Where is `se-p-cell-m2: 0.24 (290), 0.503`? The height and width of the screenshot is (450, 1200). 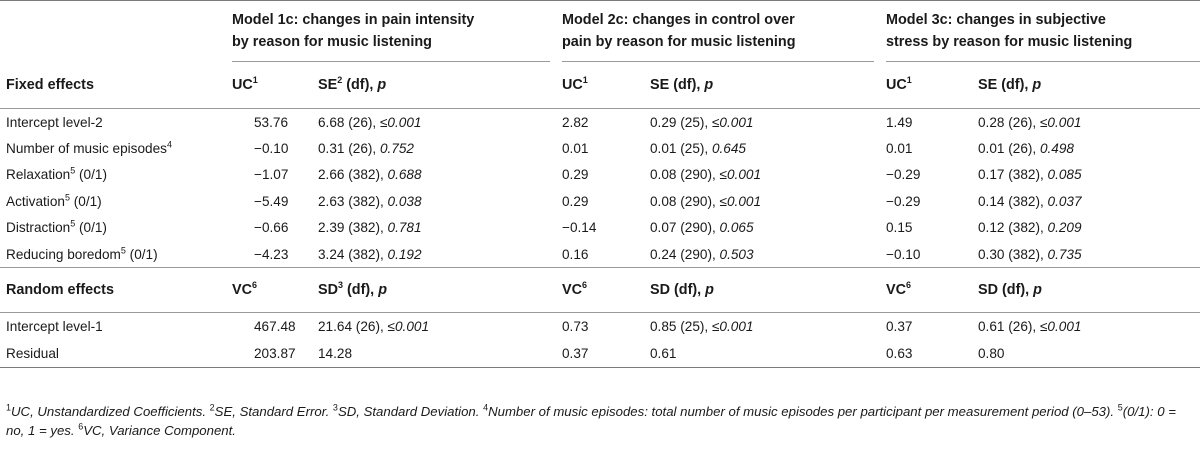 se-p-cell-m2: 0.24 (290), 0.503 is located at coordinates (762, 254).